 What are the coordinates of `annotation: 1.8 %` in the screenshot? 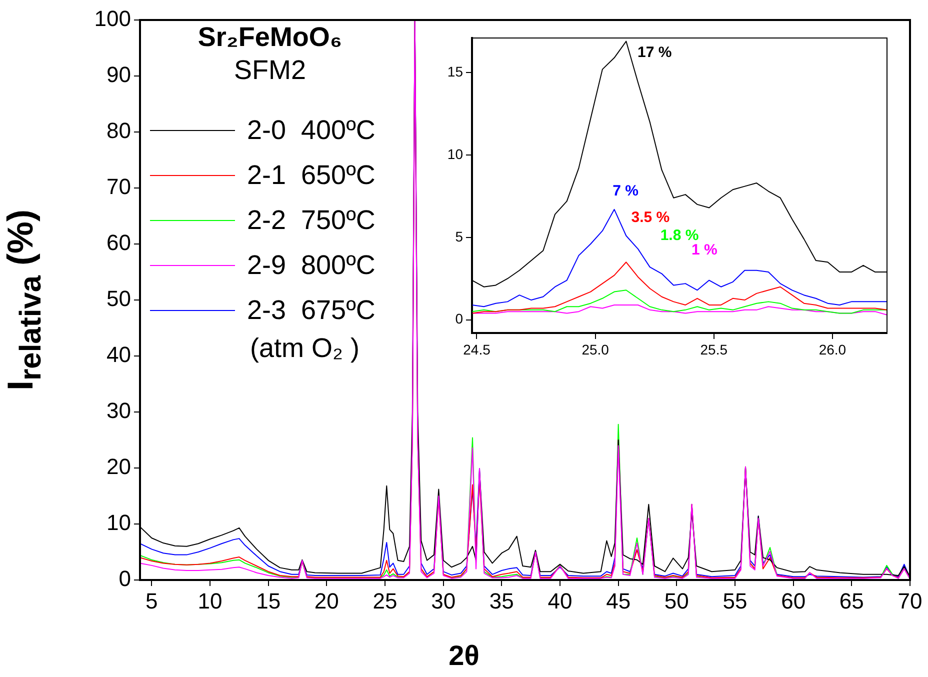 It's located at (679, 235).